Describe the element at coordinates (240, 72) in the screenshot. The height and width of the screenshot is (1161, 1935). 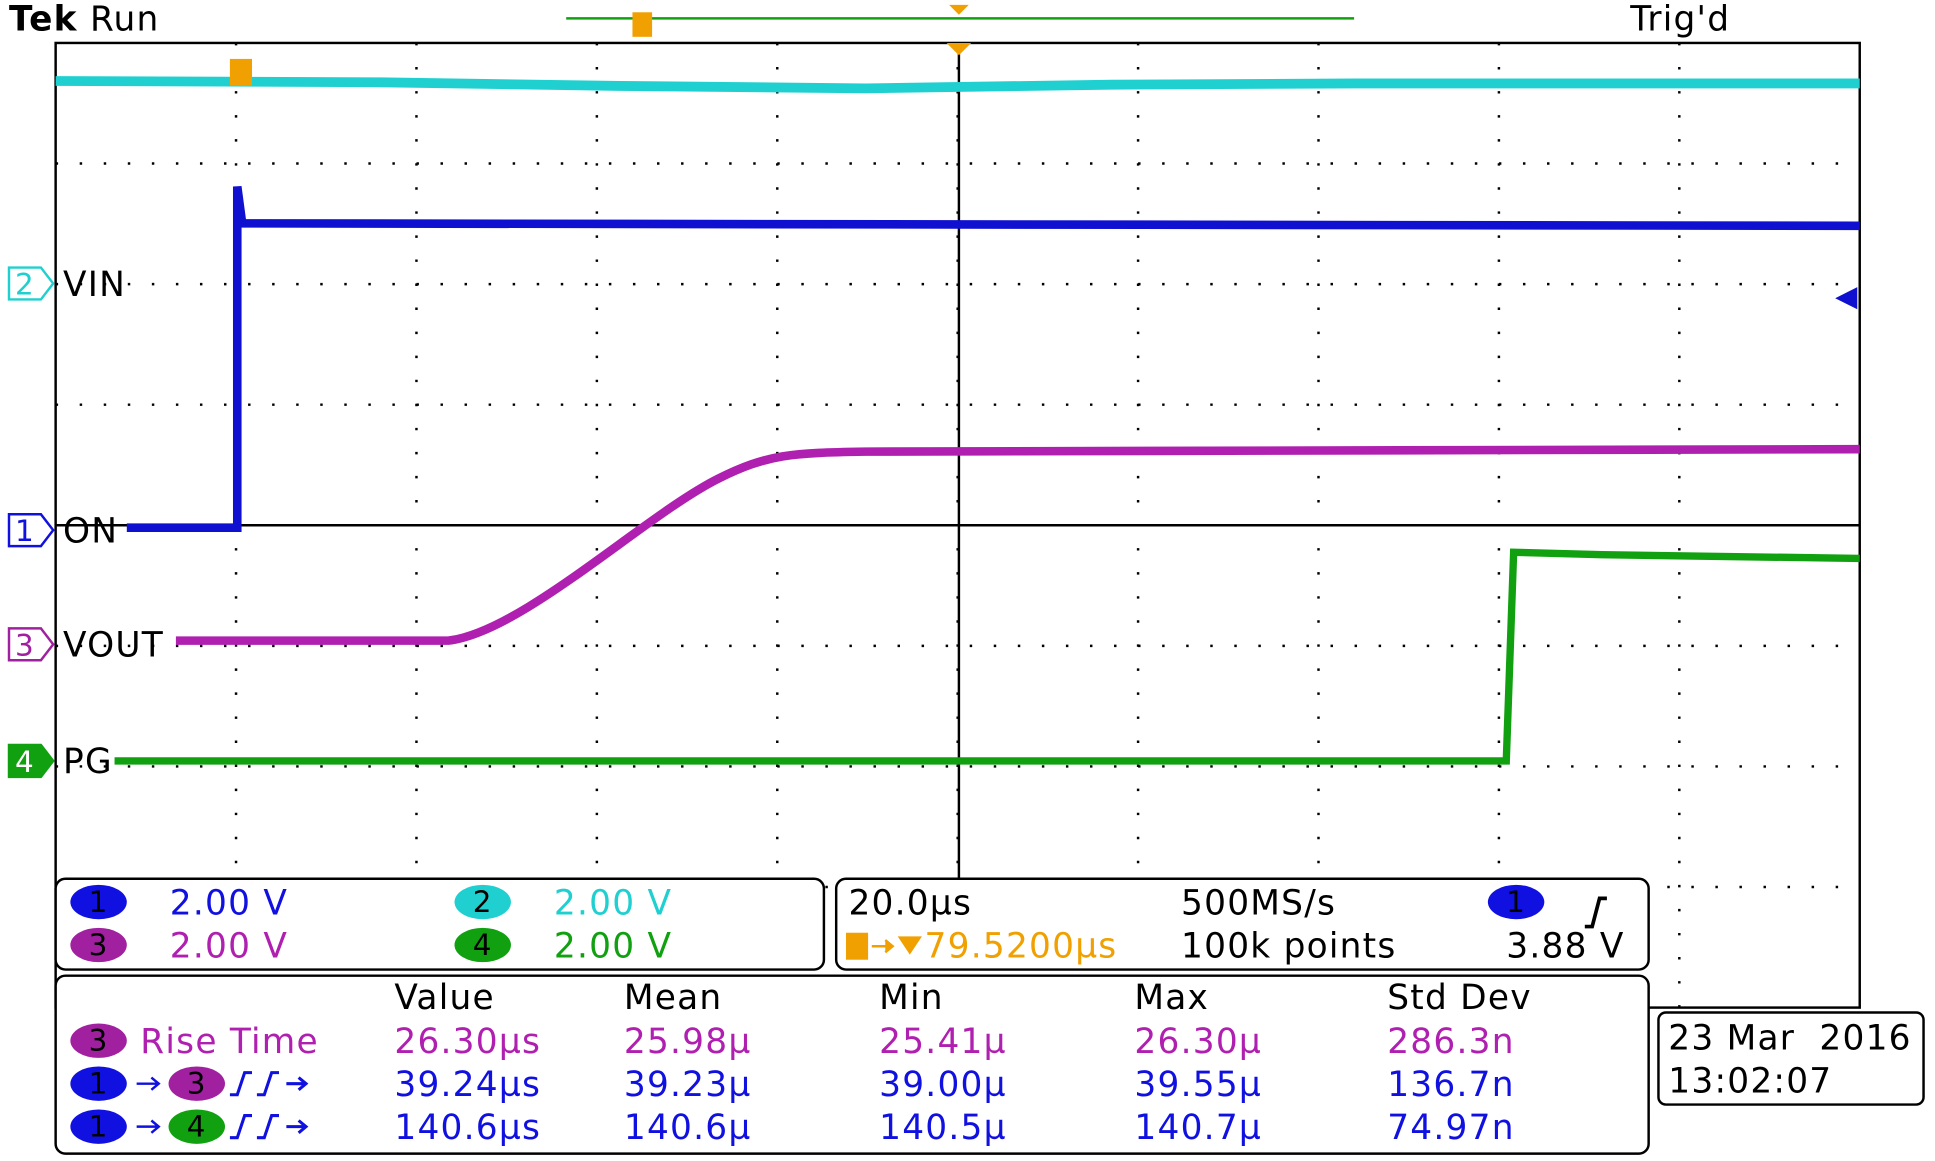
I see `trigger-marker` at that location.